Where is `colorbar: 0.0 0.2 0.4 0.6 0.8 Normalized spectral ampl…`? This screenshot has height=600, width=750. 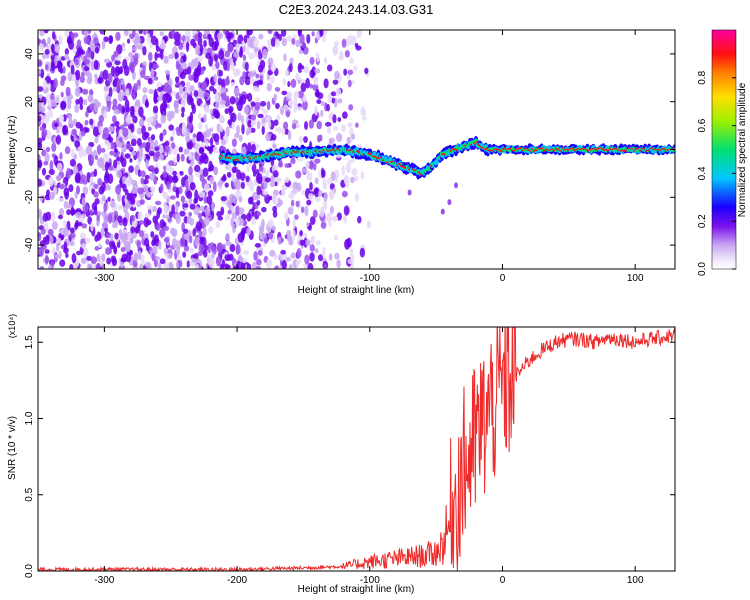
colorbar: 0.0 0.2 0.4 0.6 0.8 Normalized spectral ampl… is located at coordinates (722, 152).